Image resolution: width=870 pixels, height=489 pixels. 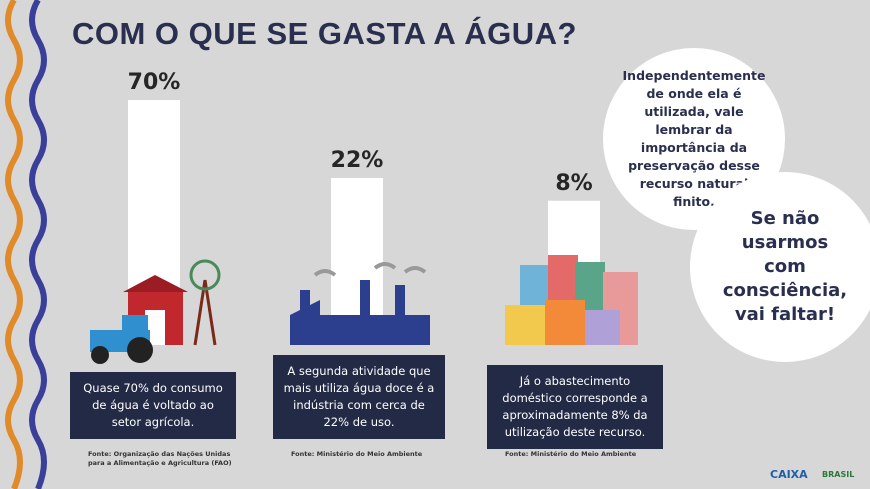 What do you see at coordinates (789, 474) in the screenshot?
I see `logo: CAIXA` at bounding box center [789, 474].